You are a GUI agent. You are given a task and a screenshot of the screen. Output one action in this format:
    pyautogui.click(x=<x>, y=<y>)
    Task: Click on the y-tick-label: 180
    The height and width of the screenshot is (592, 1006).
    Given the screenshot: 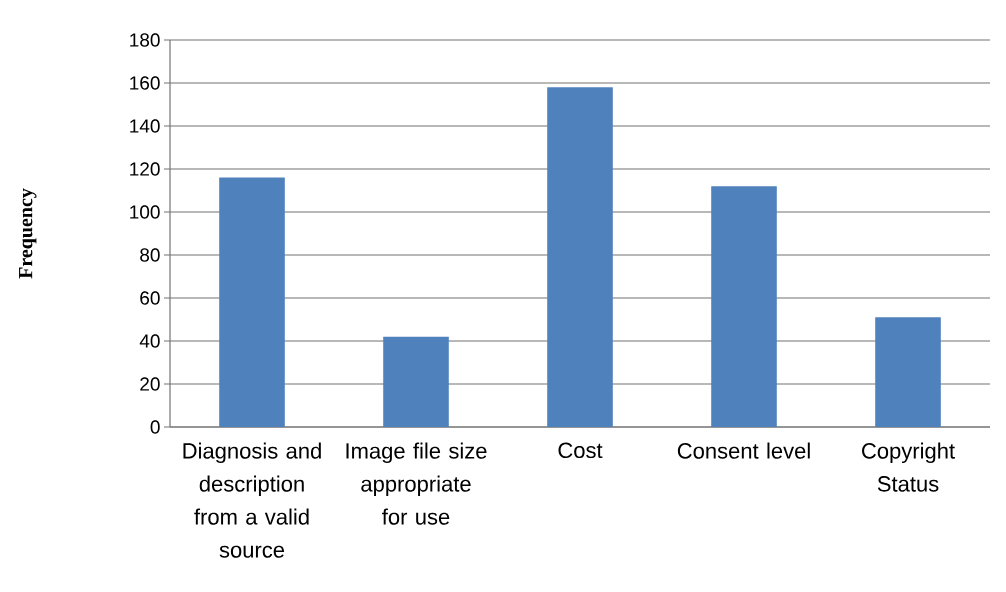 What is the action you would take?
    pyautogui.click(x=145, y=40)
    